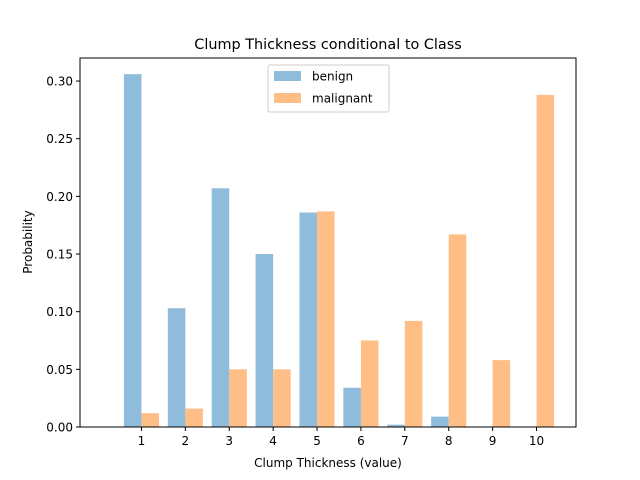 This screenshot has height=480, width=640. I want to click on x-tick-label: 4, so click(273, 441).